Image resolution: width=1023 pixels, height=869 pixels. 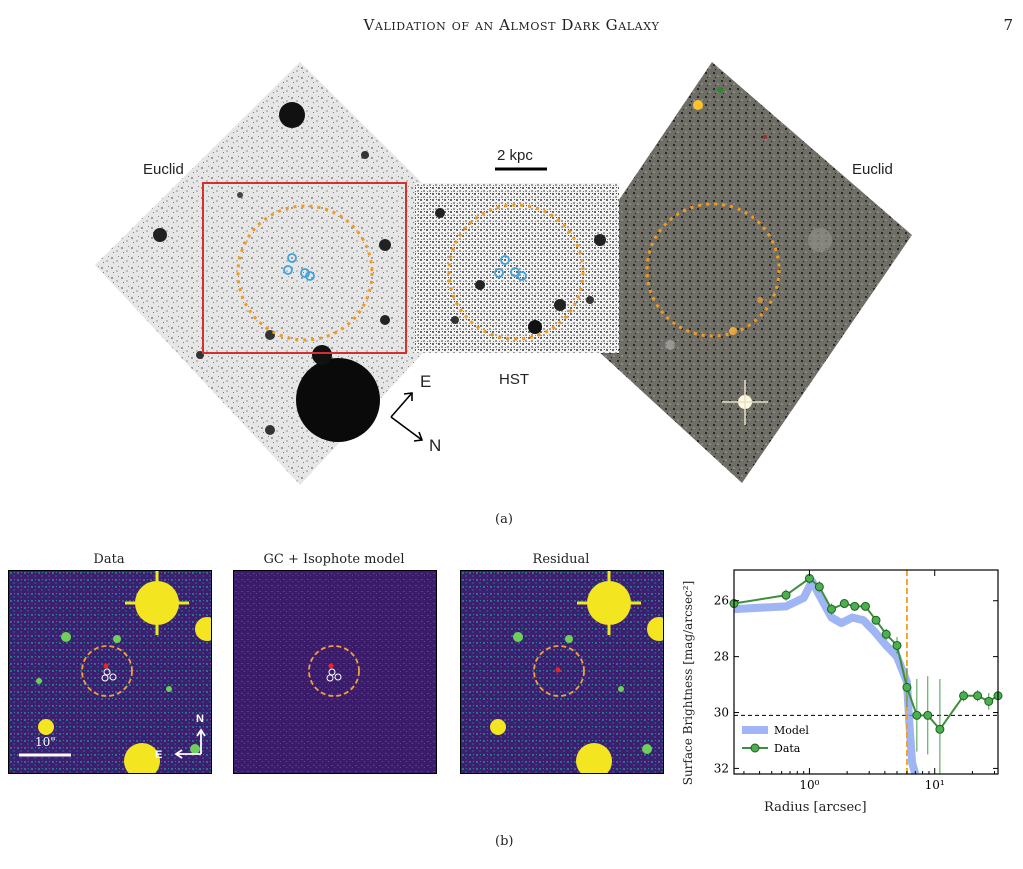 What do you see at coordinates (721, 713) in the screenshot?
I see `y-tick-label: 30` at bounding box center [721, 713].